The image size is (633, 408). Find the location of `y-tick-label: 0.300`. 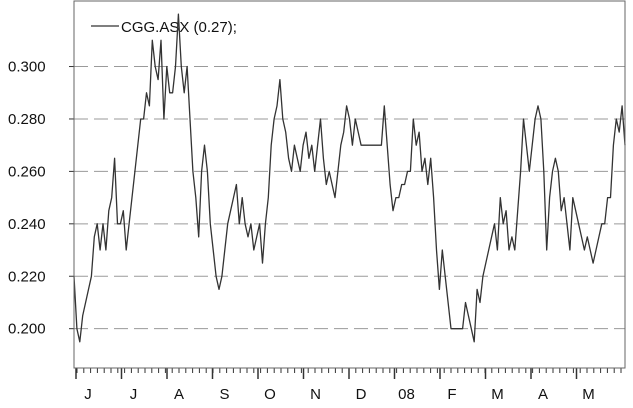

y-tick-label: 0.300 is located at coordinates (27, 67).